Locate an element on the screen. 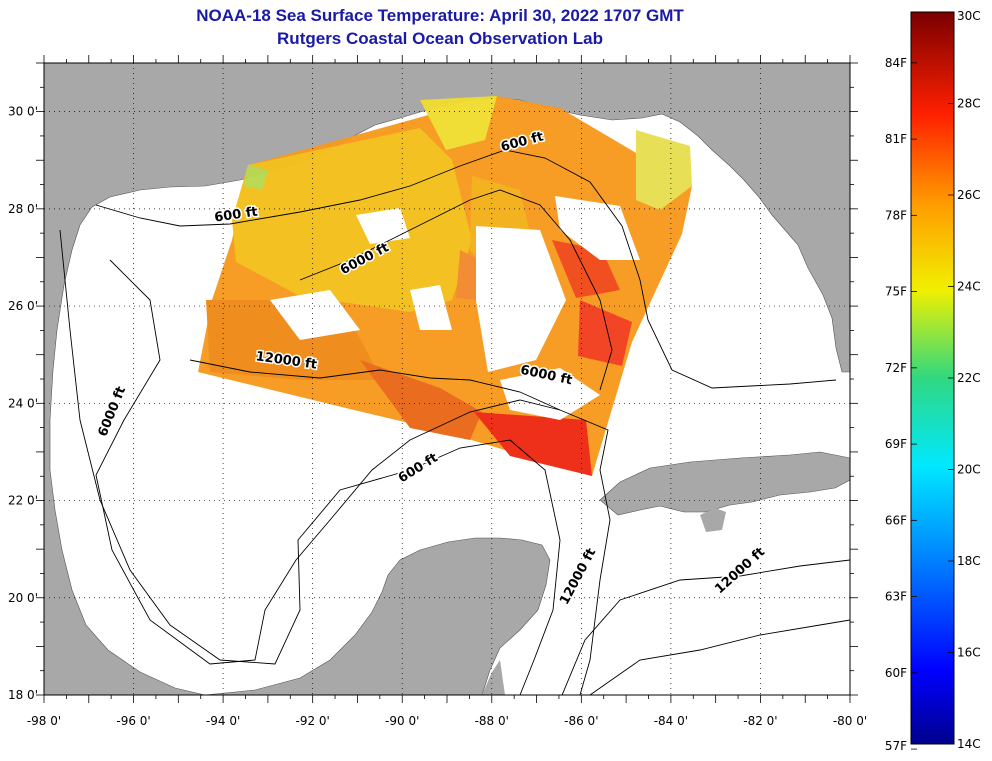 Image resolution: width=992 pixels, height=761 pixels. y-tick-label: 20 0' is located at coordinates (23, 598).